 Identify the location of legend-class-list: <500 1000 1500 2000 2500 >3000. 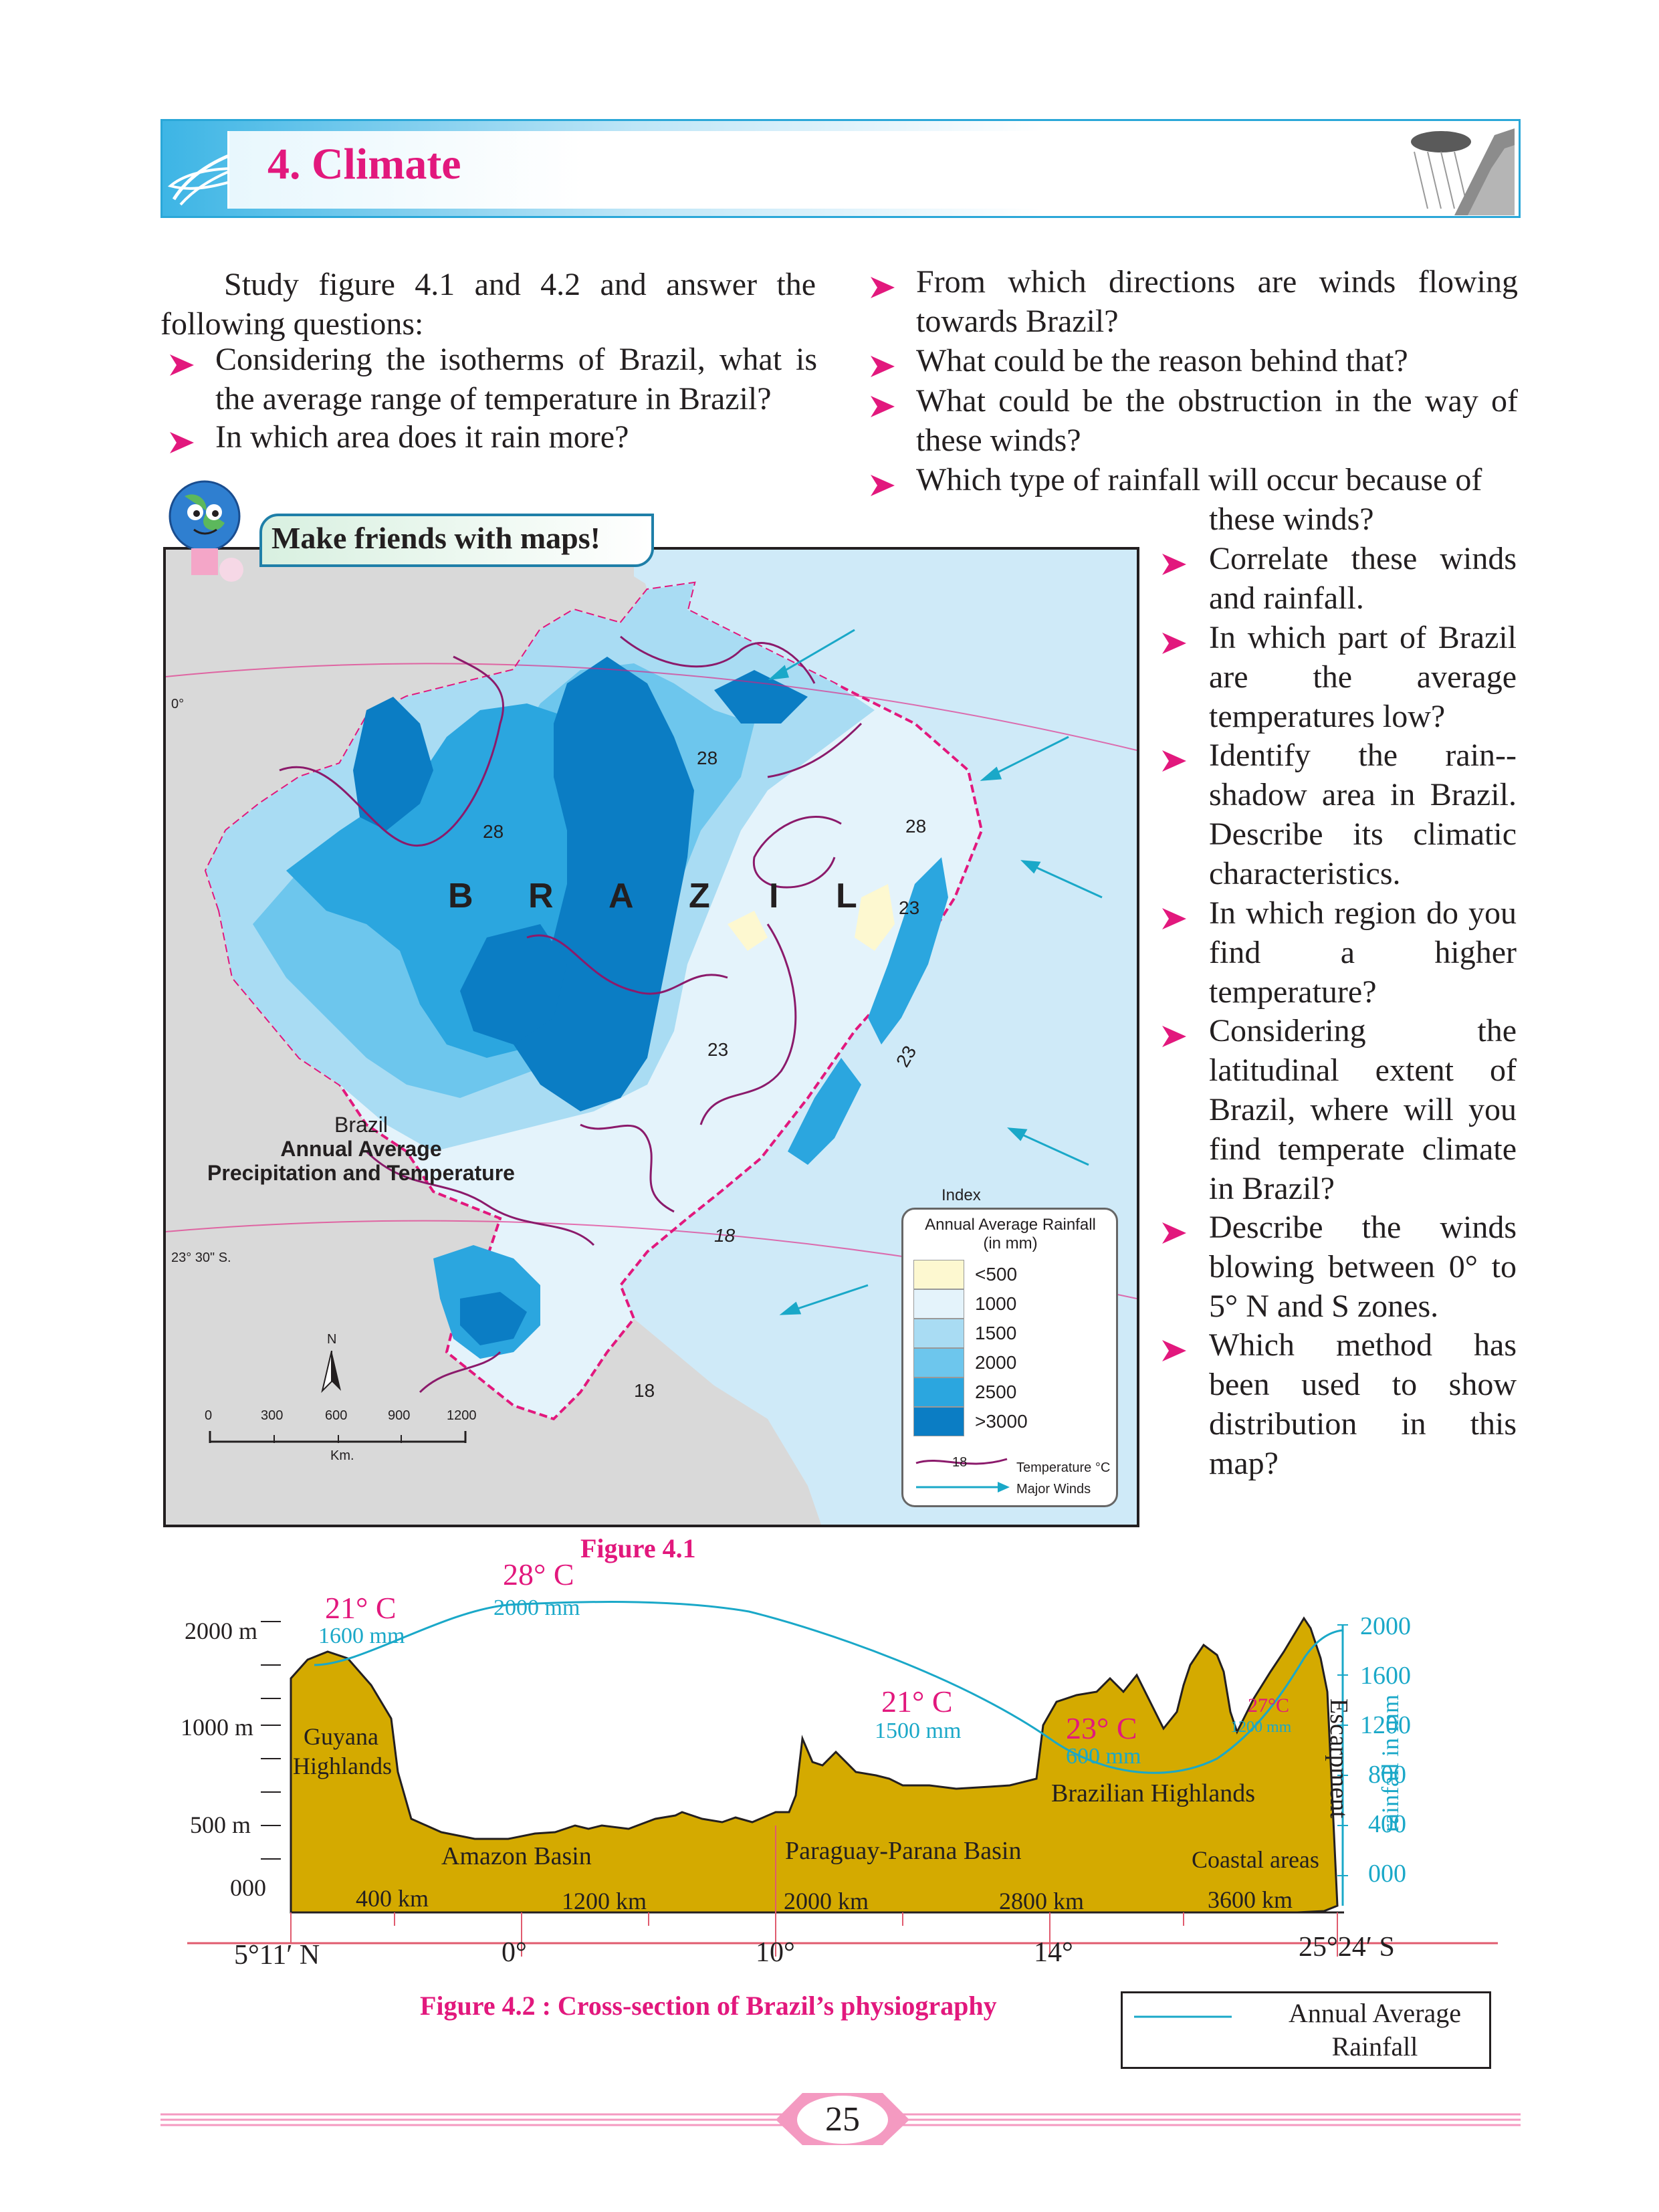
(1013, 1348).